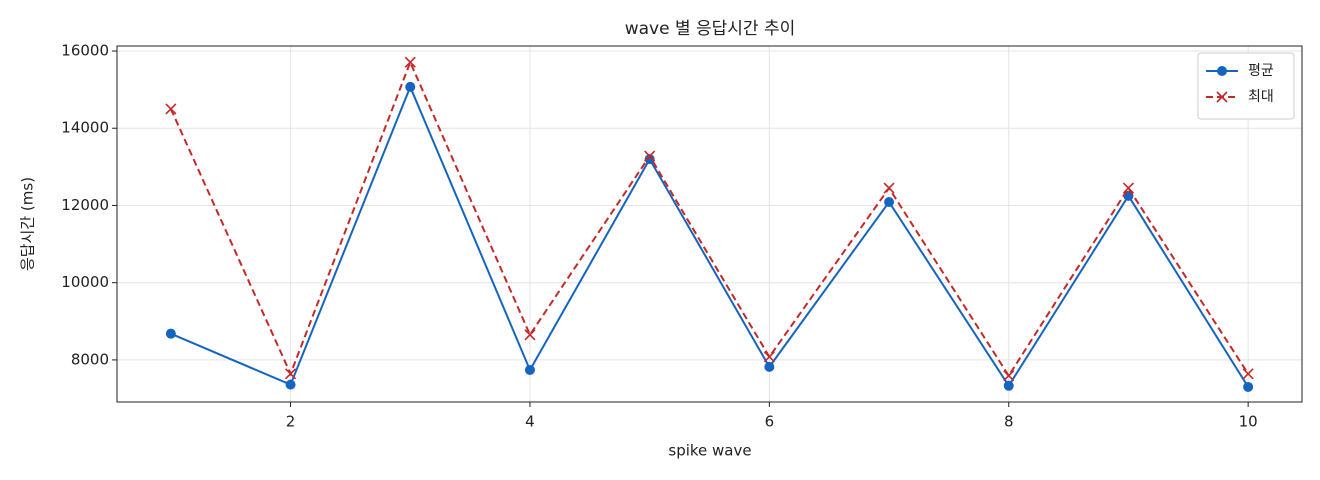  What do you see at coordinates (85, 128) in the screenshot?
I see `y-tick-label: 14000` at bounding box center [85, 128].